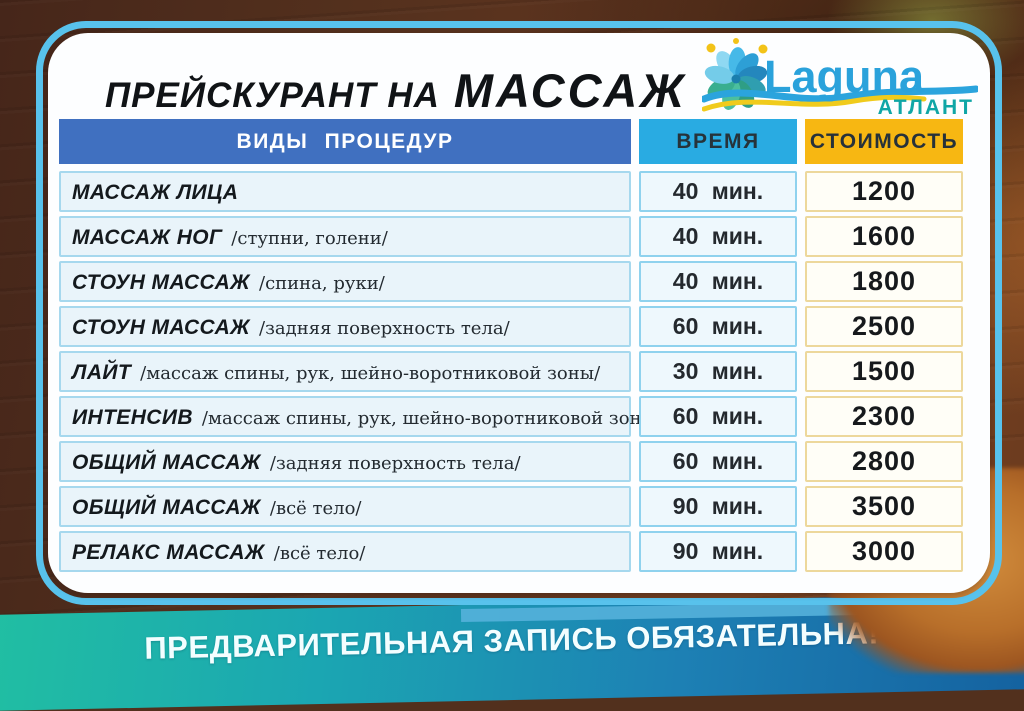 This screenshot has height=711, width=1024. What do you see at coordinates (926, 107) in the screenshot?
I see `brand-subtitle: АТЛАНТ` at bounding box center [926, 107].